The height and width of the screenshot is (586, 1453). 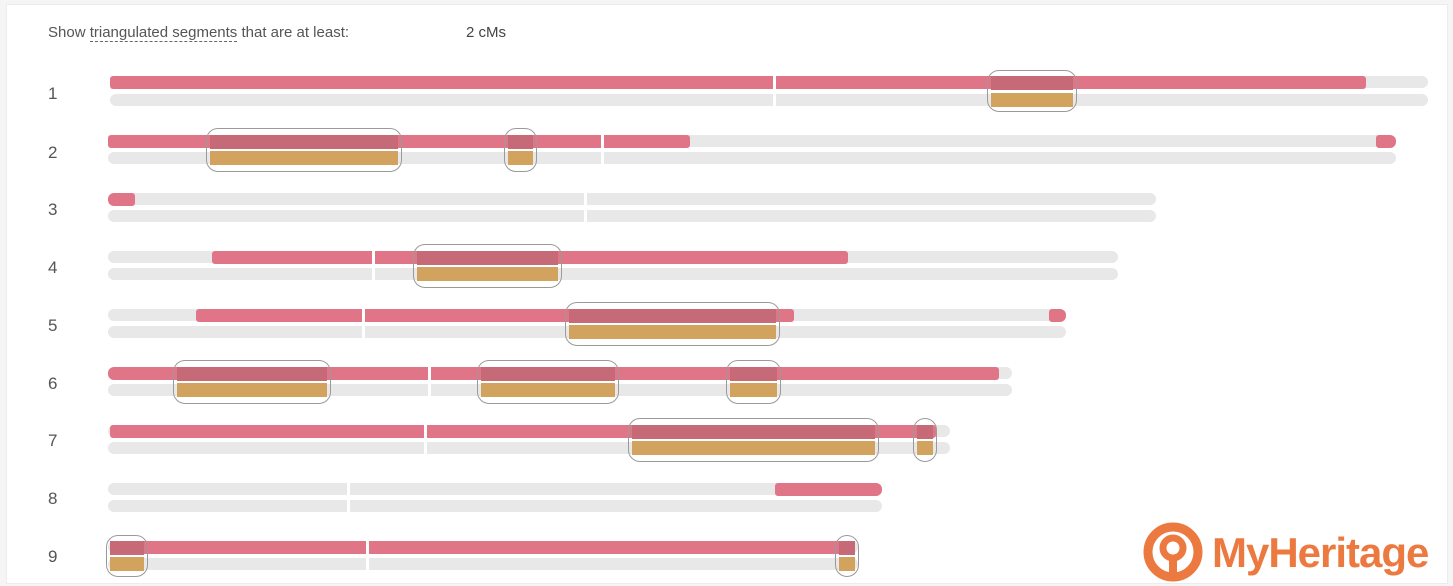 I want to click on myheritage-logo-icon, so click(x=1173, y=552).